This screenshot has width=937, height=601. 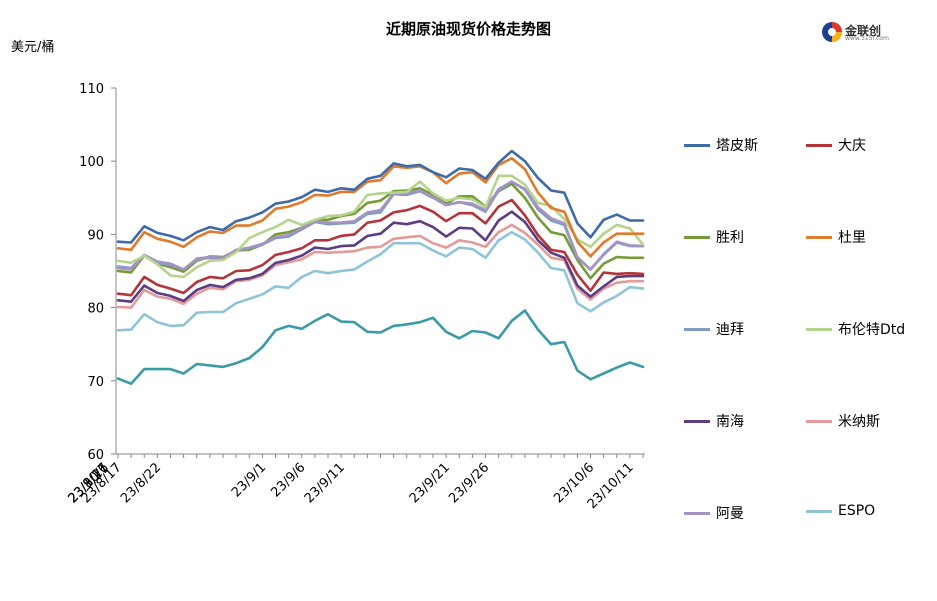 I want to click on series-line-南海, so click(x=380, y=257).